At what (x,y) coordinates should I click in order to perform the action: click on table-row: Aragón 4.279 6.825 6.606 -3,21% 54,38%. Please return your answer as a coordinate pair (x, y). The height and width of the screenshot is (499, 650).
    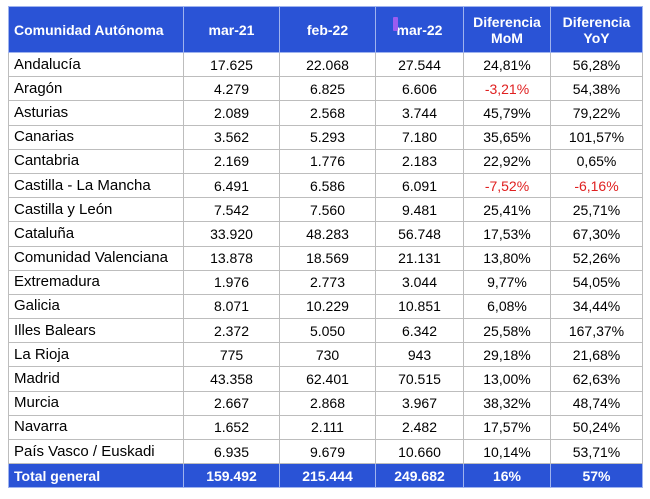
    Looking at the image, I should click on (325, 89).